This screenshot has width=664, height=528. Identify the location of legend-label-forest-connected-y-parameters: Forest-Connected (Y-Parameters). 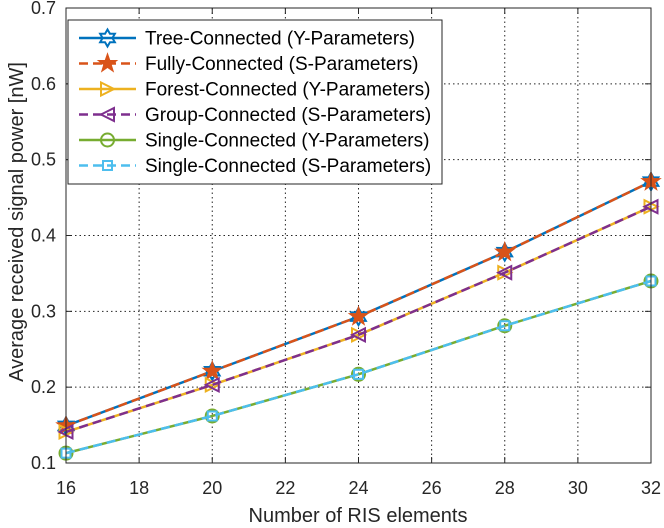
(287, 90).